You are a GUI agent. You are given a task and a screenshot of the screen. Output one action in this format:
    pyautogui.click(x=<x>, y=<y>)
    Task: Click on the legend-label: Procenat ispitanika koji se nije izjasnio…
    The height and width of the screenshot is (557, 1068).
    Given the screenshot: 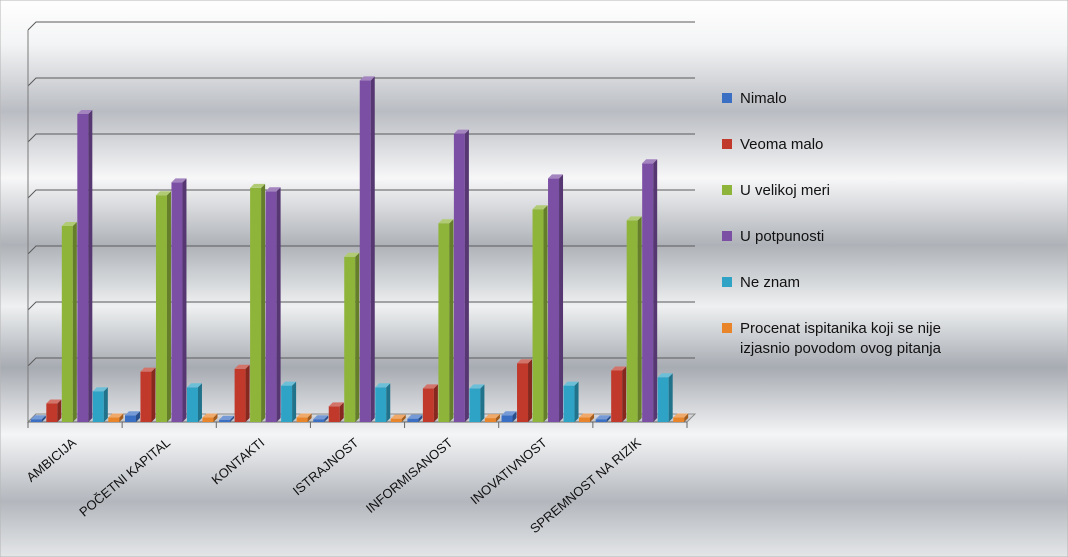 What is the action you would take?
    pyautogui.click(x=841, y=338)
    